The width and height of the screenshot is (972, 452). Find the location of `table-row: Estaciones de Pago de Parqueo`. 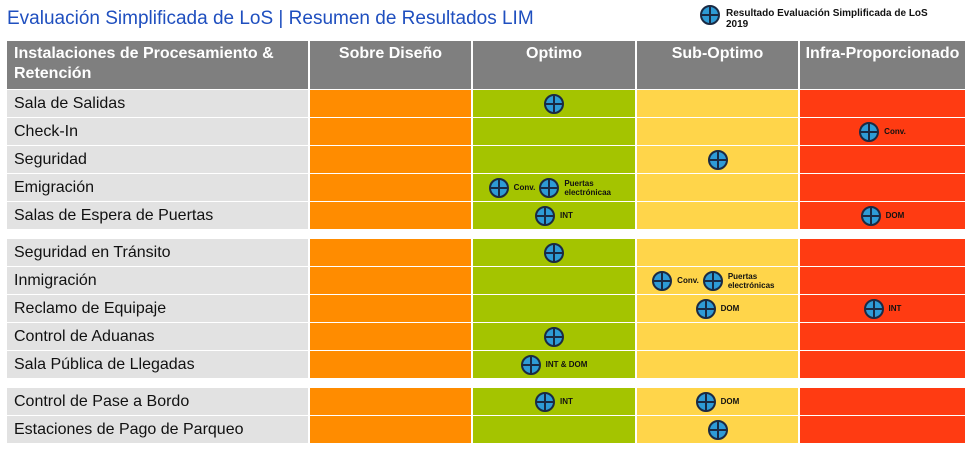

table-row: Estaciones de Pago de Parqueo is located at coordinates (486, 429).